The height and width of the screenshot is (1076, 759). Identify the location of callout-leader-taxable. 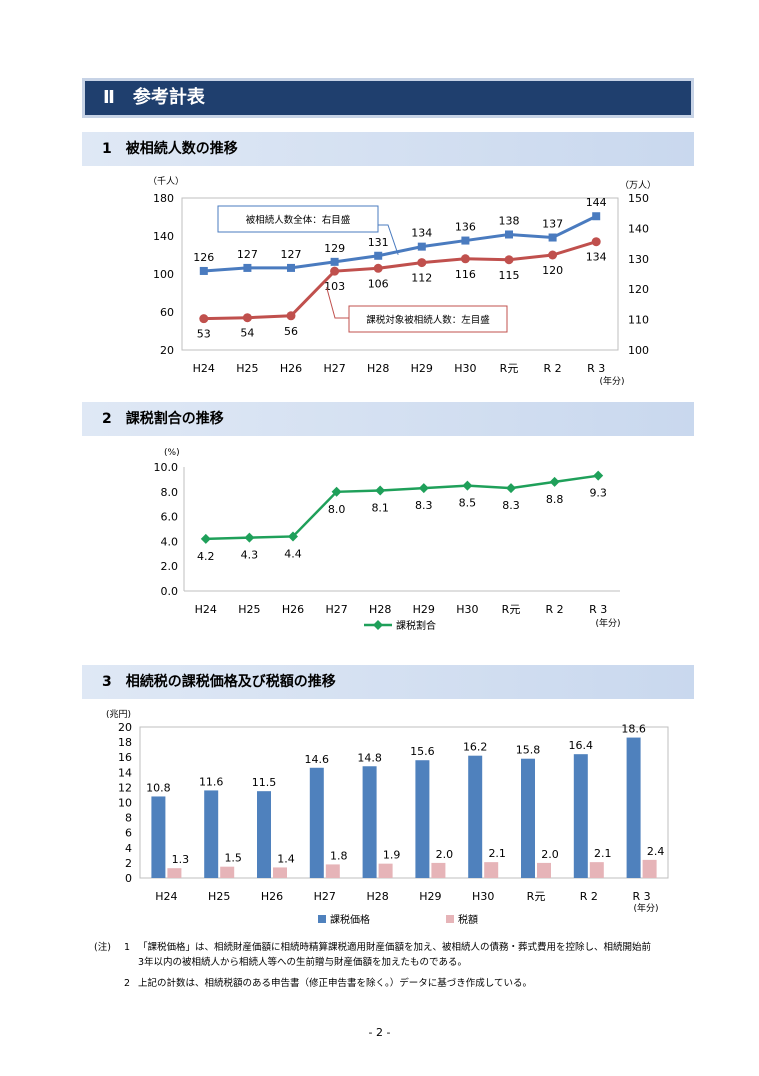
(337, 303).